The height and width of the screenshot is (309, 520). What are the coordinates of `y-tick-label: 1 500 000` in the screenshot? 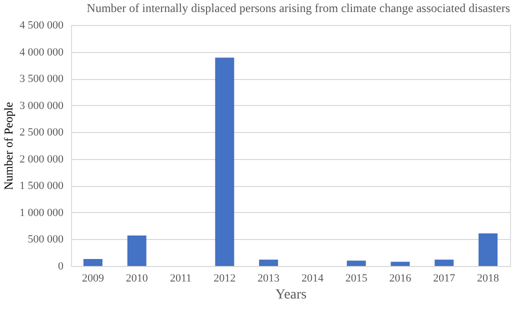 It's located at (42, 186).